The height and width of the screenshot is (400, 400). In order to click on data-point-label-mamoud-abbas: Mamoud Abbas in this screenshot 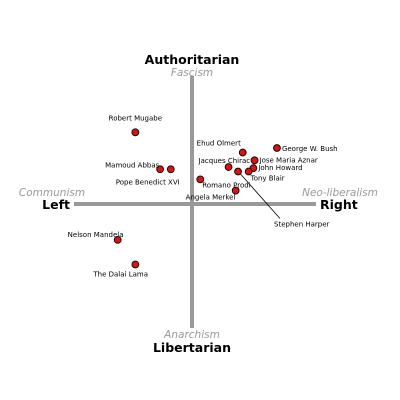, I will do `click(132, 165)`.